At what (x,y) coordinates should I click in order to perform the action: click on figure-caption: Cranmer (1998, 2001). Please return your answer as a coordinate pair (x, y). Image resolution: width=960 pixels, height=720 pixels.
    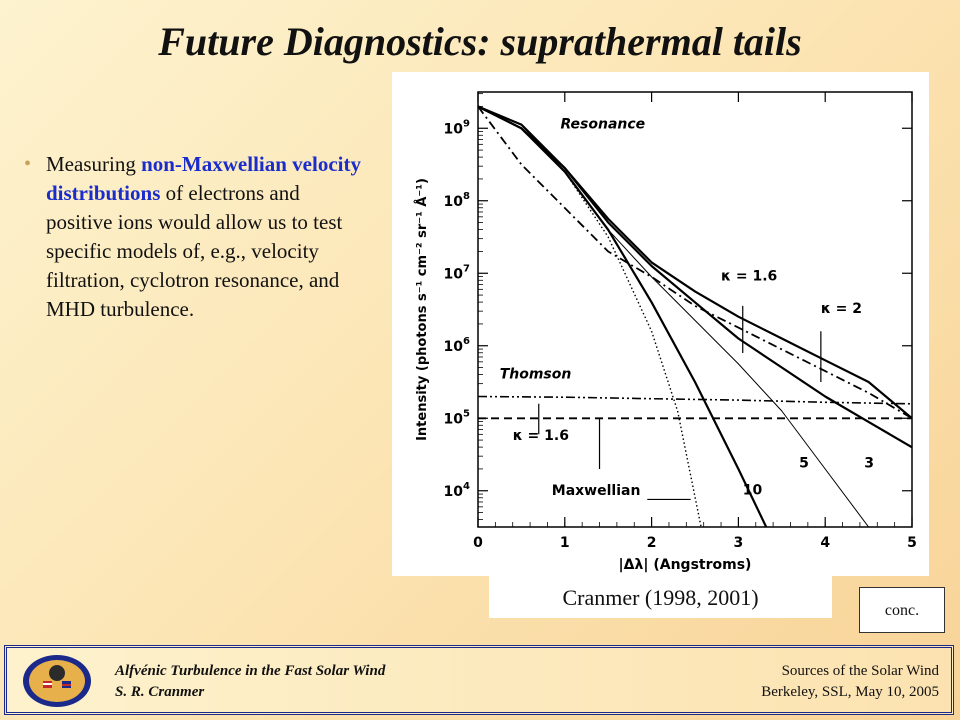
    Looking at the image, I should click on (660, 597).